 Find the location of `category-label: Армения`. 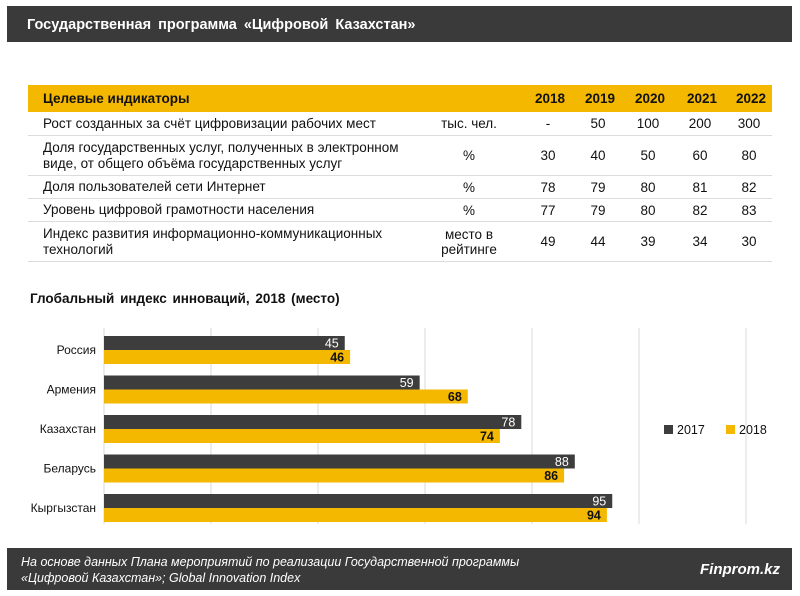

category-label: Армения is located at coordinates (71, 390).